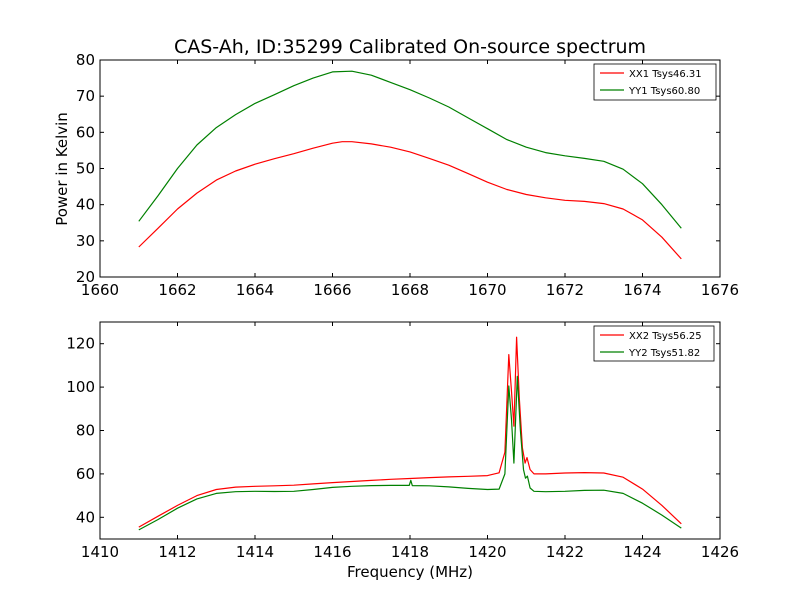 The height and width of the screenshot is (600, 800). I want to click on top-legend-box, so click(655, 82).